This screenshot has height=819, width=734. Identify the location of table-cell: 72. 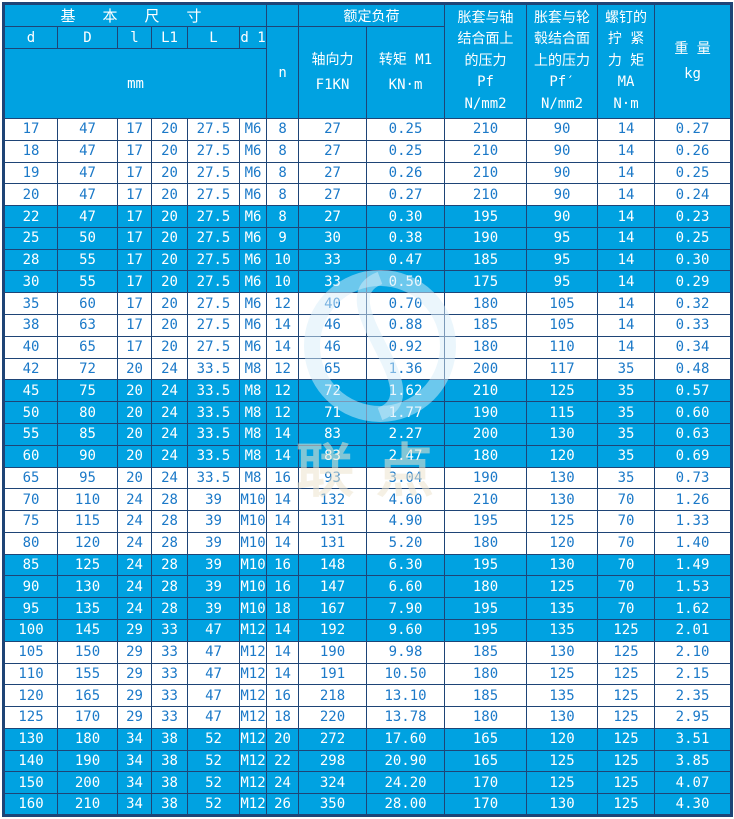
(87, 369).